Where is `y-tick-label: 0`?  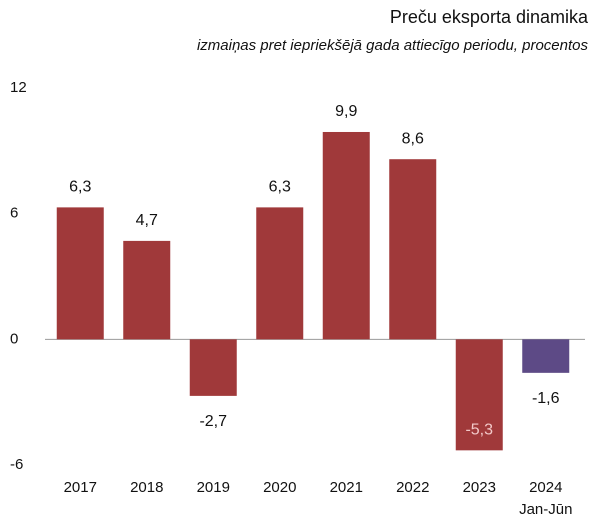
y-tick-label: 0 is located at coordinates (14, 338).